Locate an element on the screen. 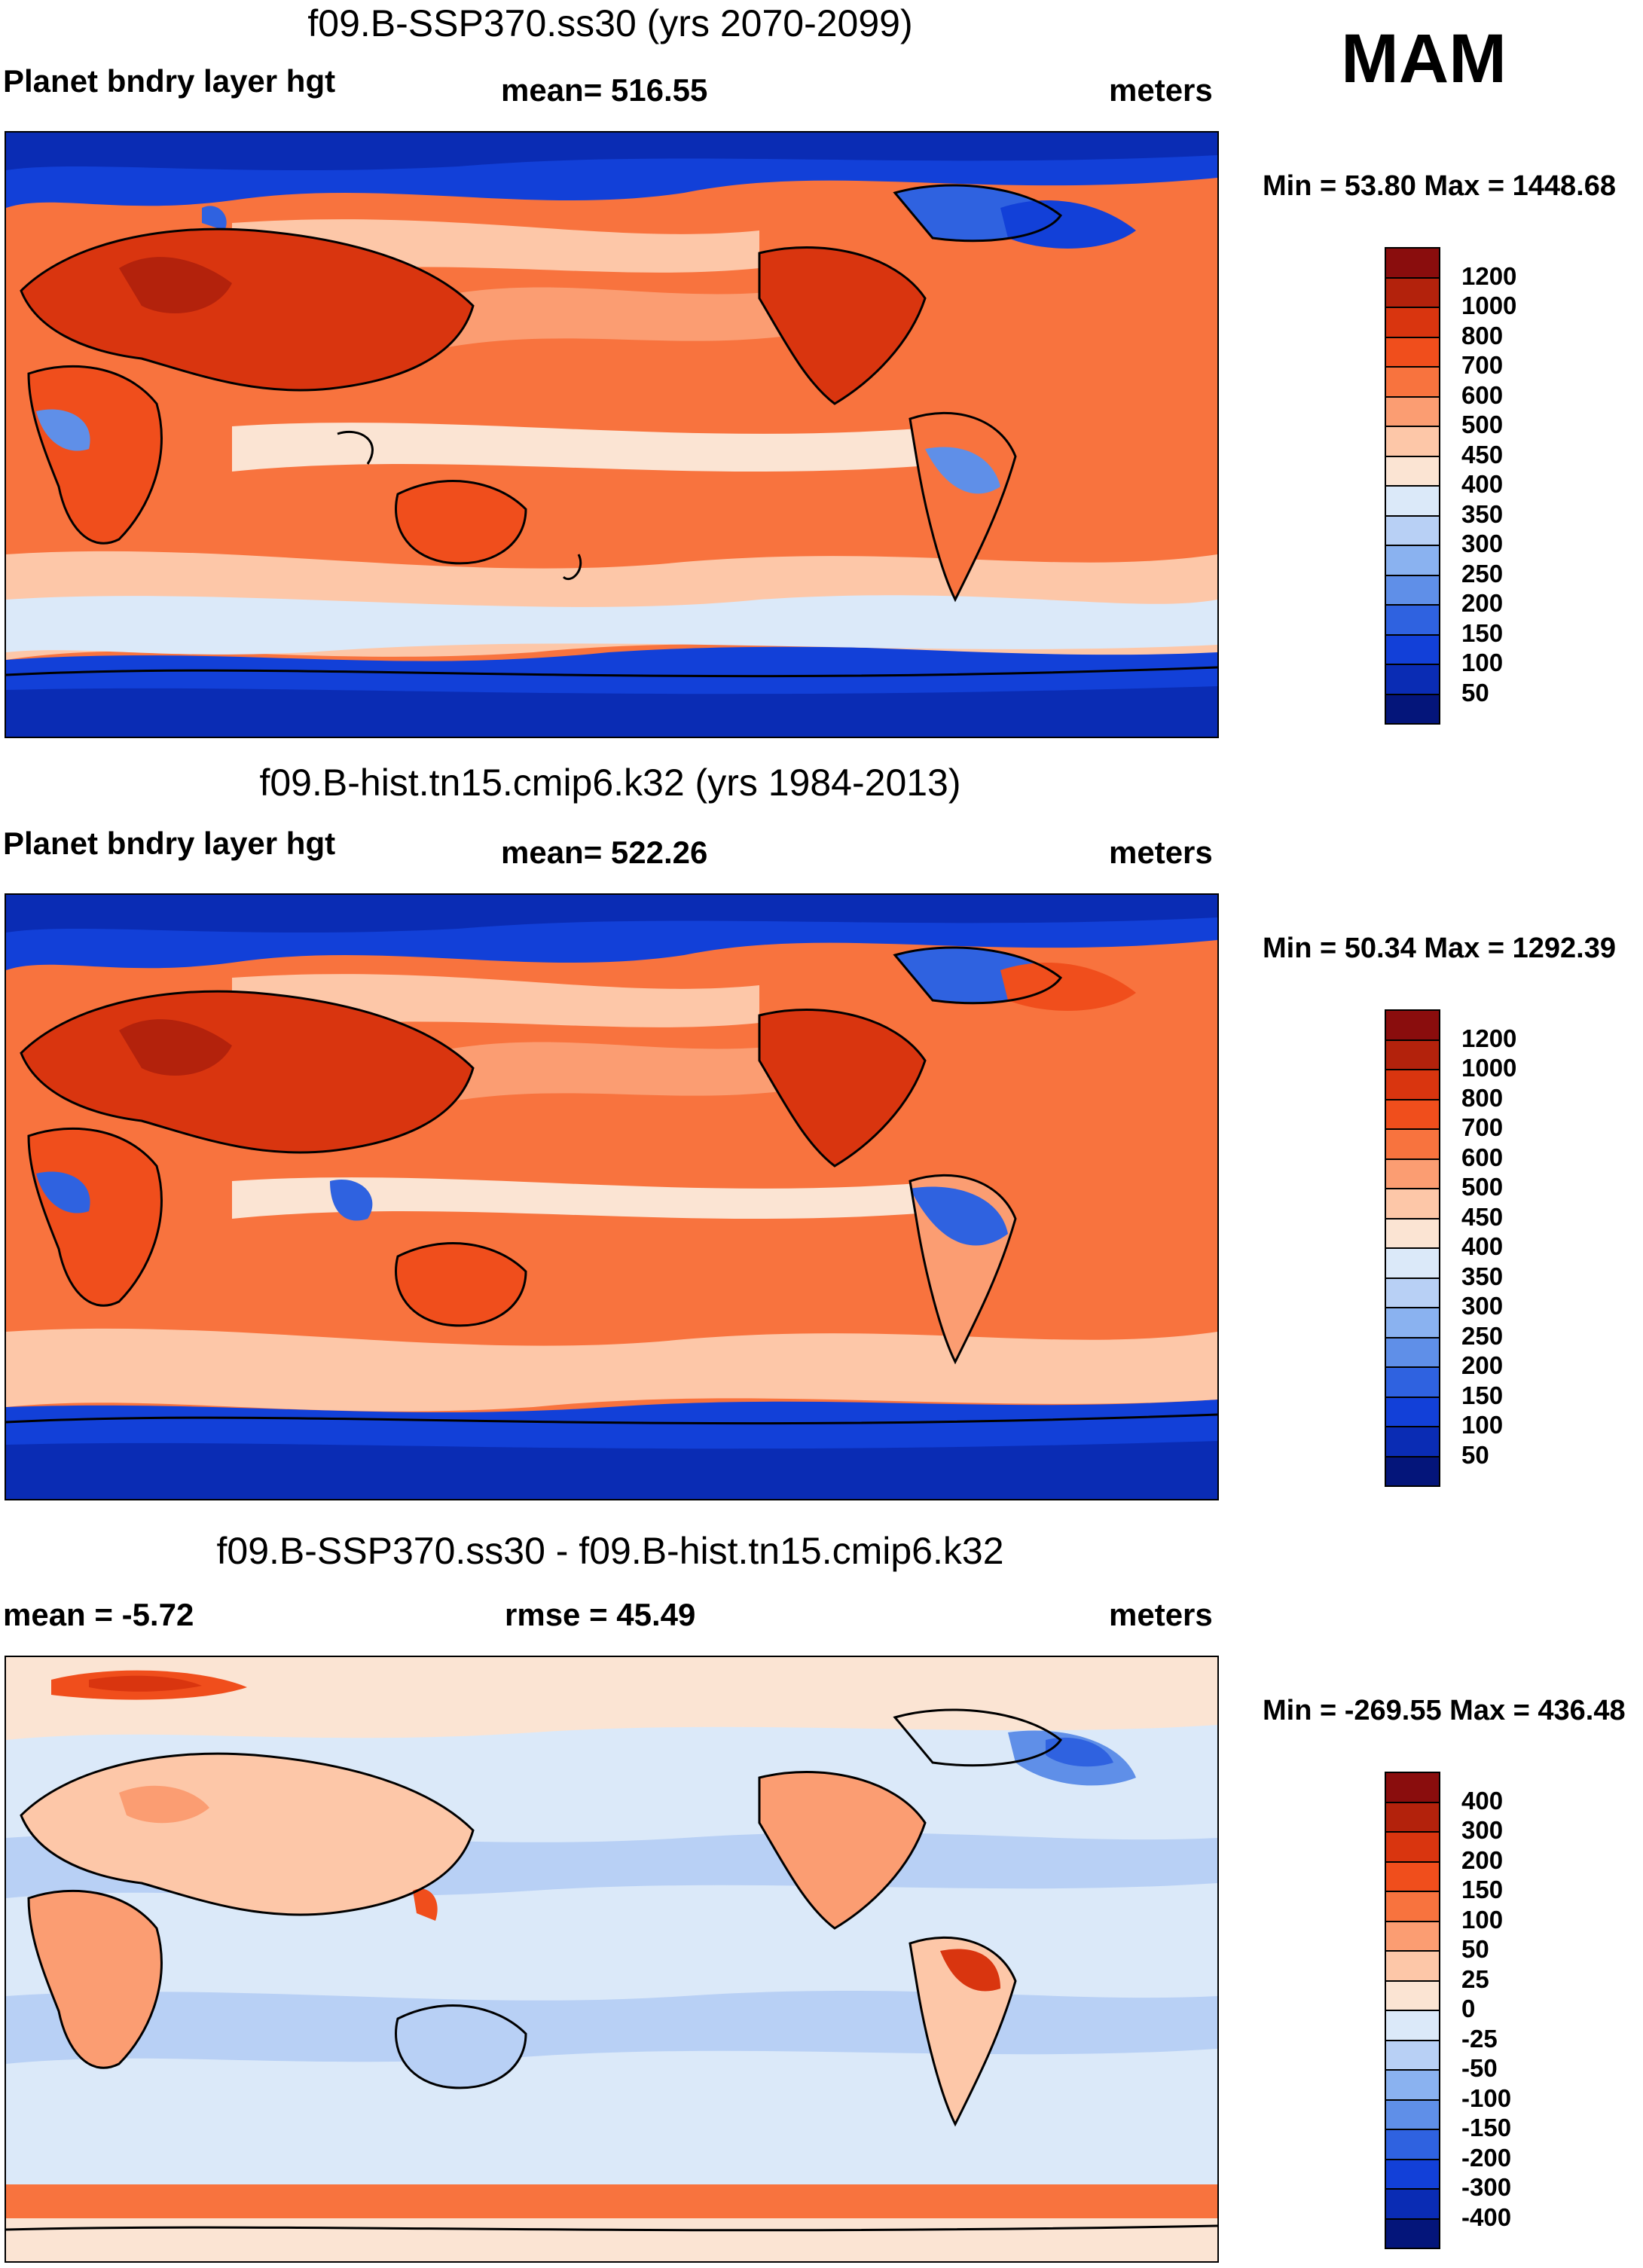 This screenshot has width=1643, height=2268. minmax-label: Min = 50.34 Max = 1292.39 is located at coordinates (1439, 948).